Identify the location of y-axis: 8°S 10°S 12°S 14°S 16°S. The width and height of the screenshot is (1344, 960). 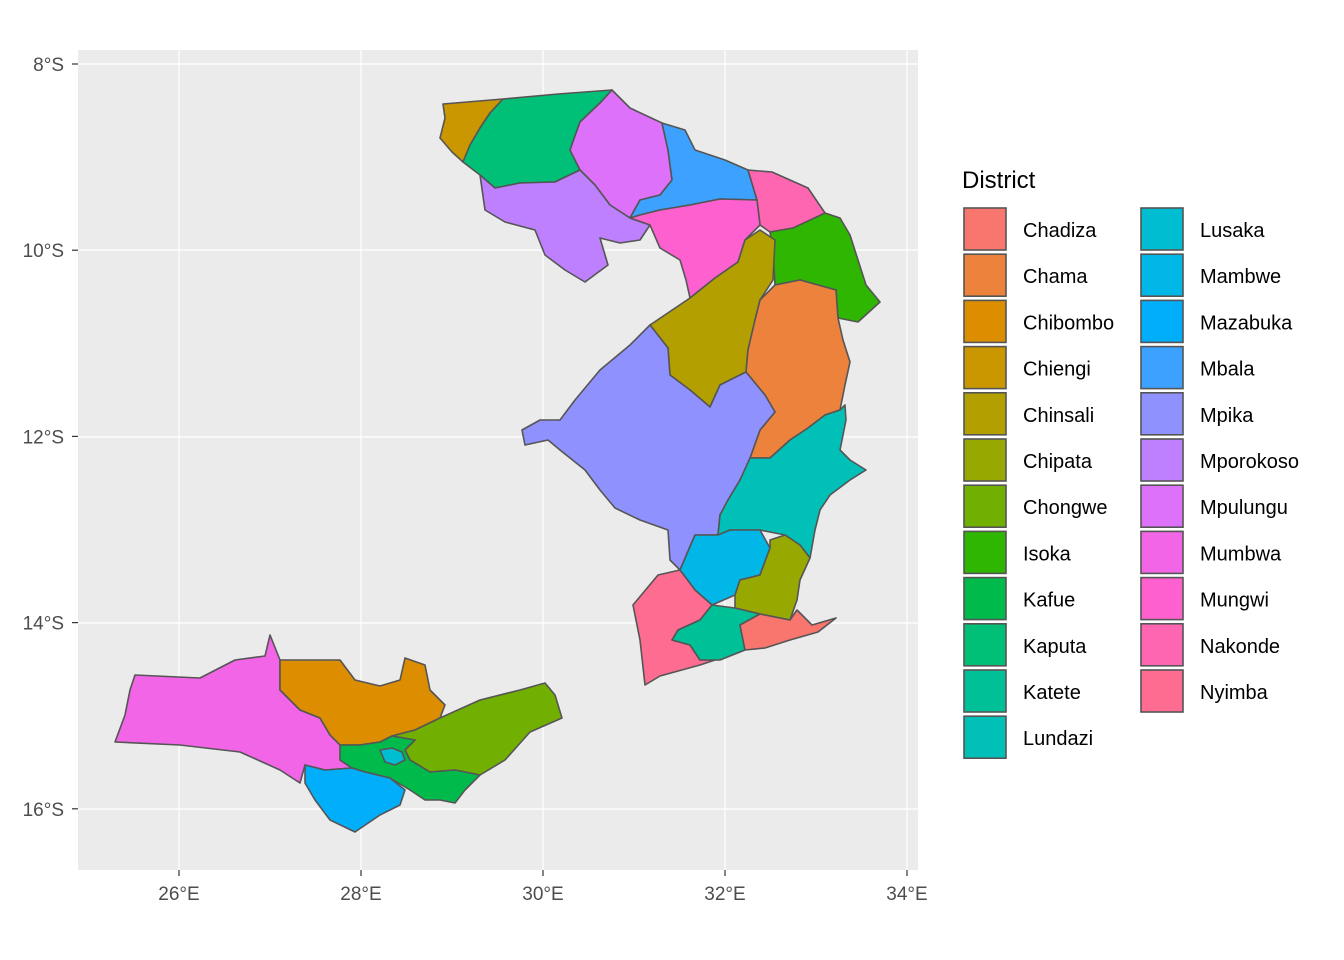
(50, 438).